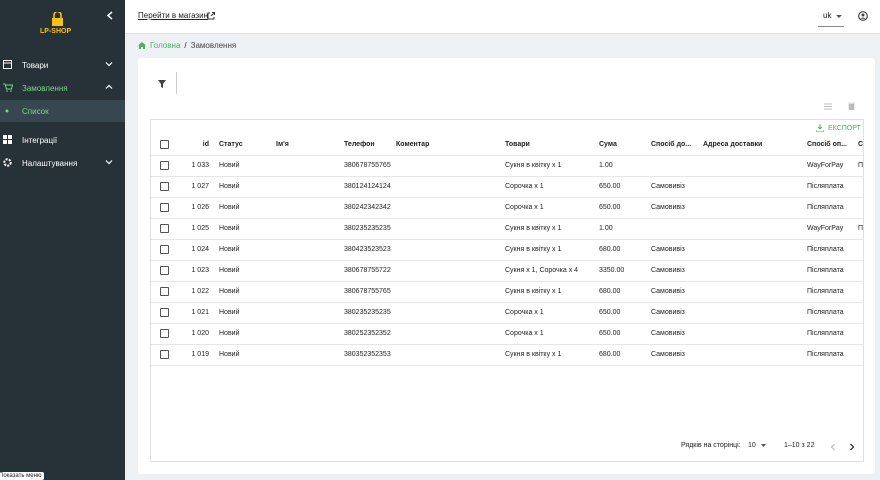 This screenshot has width=880, height=480. Describe the element at coordinates (22, 476) in the screenshot. I see `tooltip: Показать меню` at that location.